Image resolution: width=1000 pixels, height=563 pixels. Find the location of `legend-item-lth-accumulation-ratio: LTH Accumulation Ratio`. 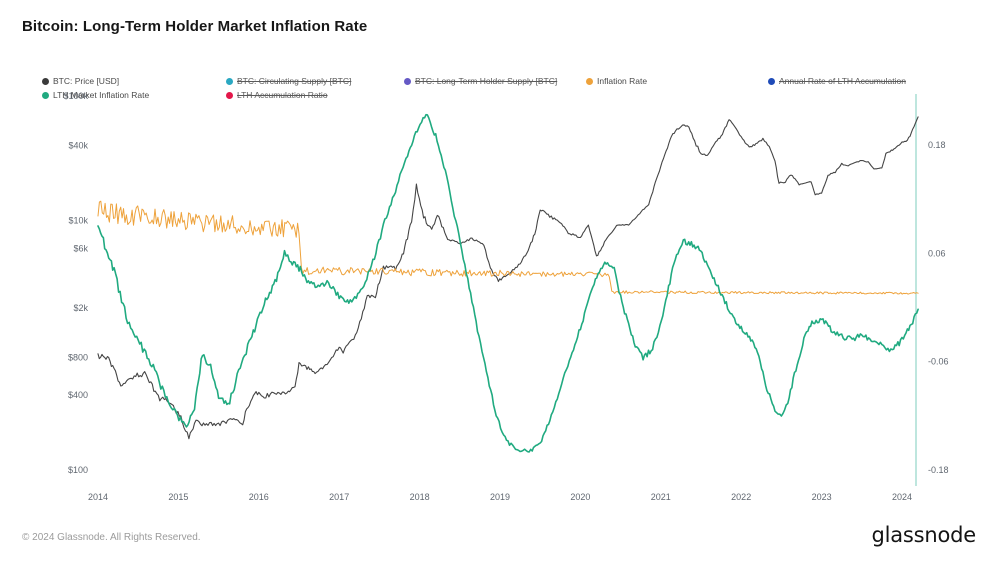

legend-item-lth-accumulation-ratio: LTH Accumulation Ratio is located at coordinates (315, 95).